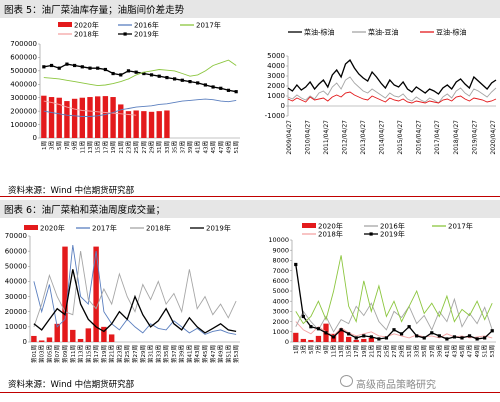 The height and width of the screenshot is (402, 500). Describe the element at coordinates (127, 354) in the screenshot. I see `x-tick-label: 第25周` at that location.